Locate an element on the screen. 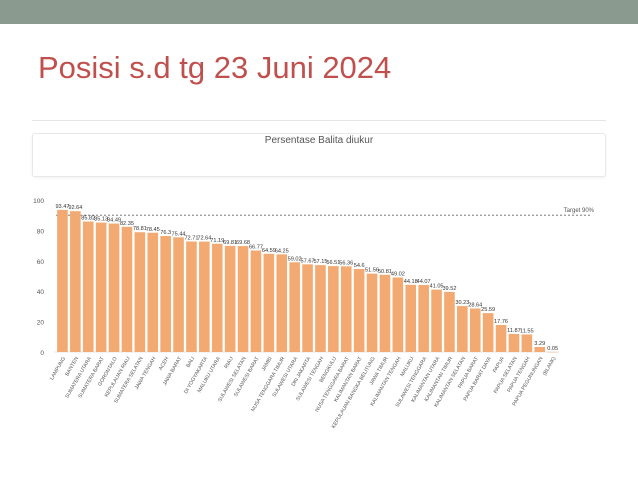 The height and width of the screenshot is (478, 638). data-label: 30.23 is located at coordinates (462, 303).